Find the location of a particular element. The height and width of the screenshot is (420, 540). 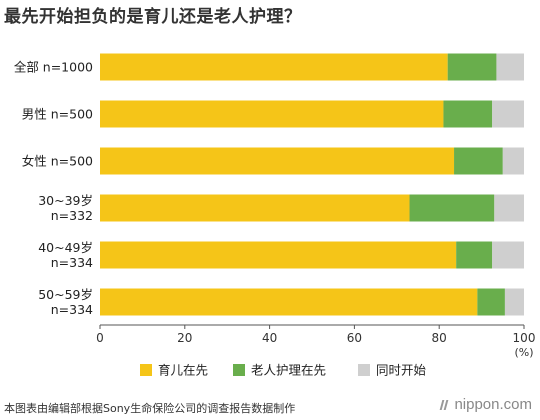

brand-logo: nippon.com is located at coordinates (486, 404).